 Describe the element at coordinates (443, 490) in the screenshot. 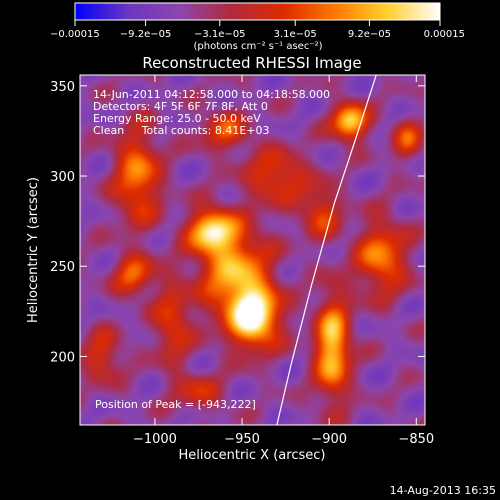

I see `footer-date: 14-Aug-2013 16:35` at that location.